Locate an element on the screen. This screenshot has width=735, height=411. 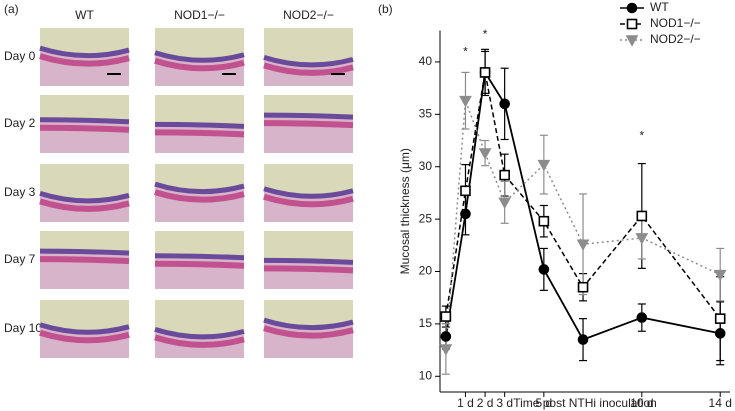
y-tick-label: 15 is located at coordinates (426, 323).